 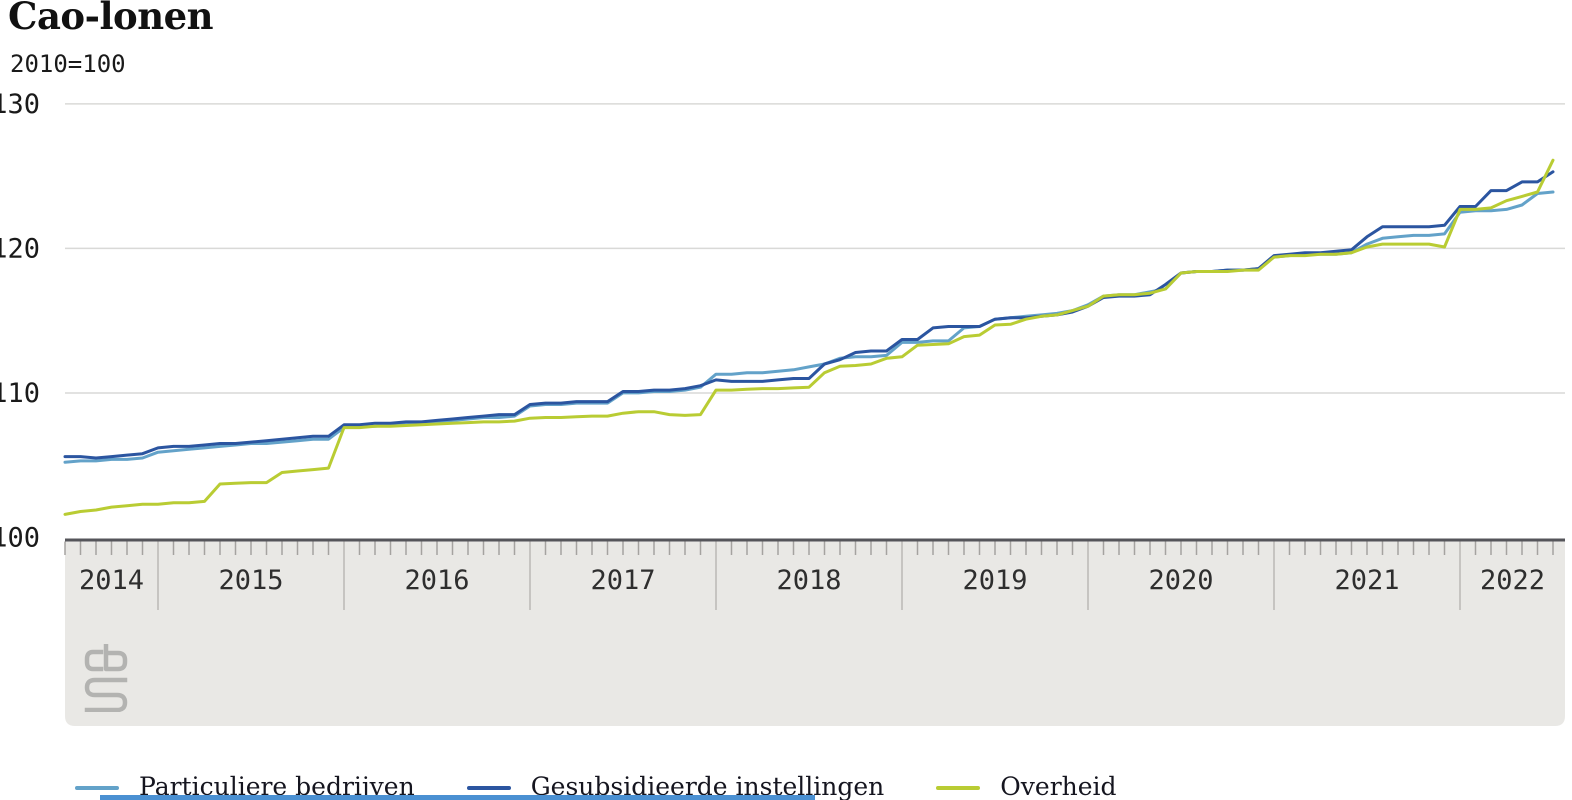 What do you see at coordinates (111, 580) in the screenshot?
I see `svg-text: 2014` at bounding box center [111, 580].